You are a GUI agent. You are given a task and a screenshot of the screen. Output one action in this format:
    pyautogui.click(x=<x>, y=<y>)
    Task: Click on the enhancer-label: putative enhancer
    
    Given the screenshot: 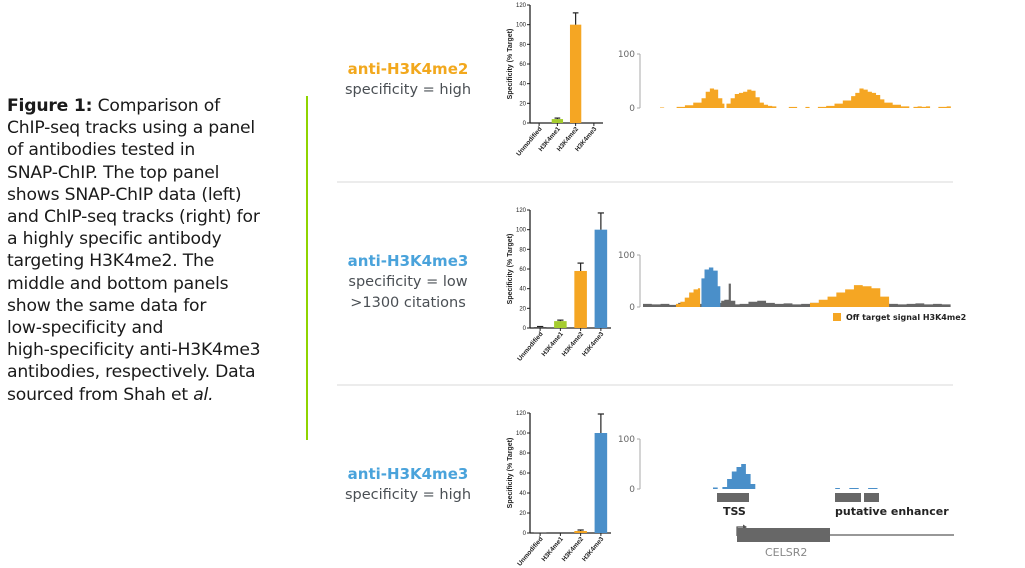 What is the action you would take?
    pyautogui.click(x=892, y=511)
    